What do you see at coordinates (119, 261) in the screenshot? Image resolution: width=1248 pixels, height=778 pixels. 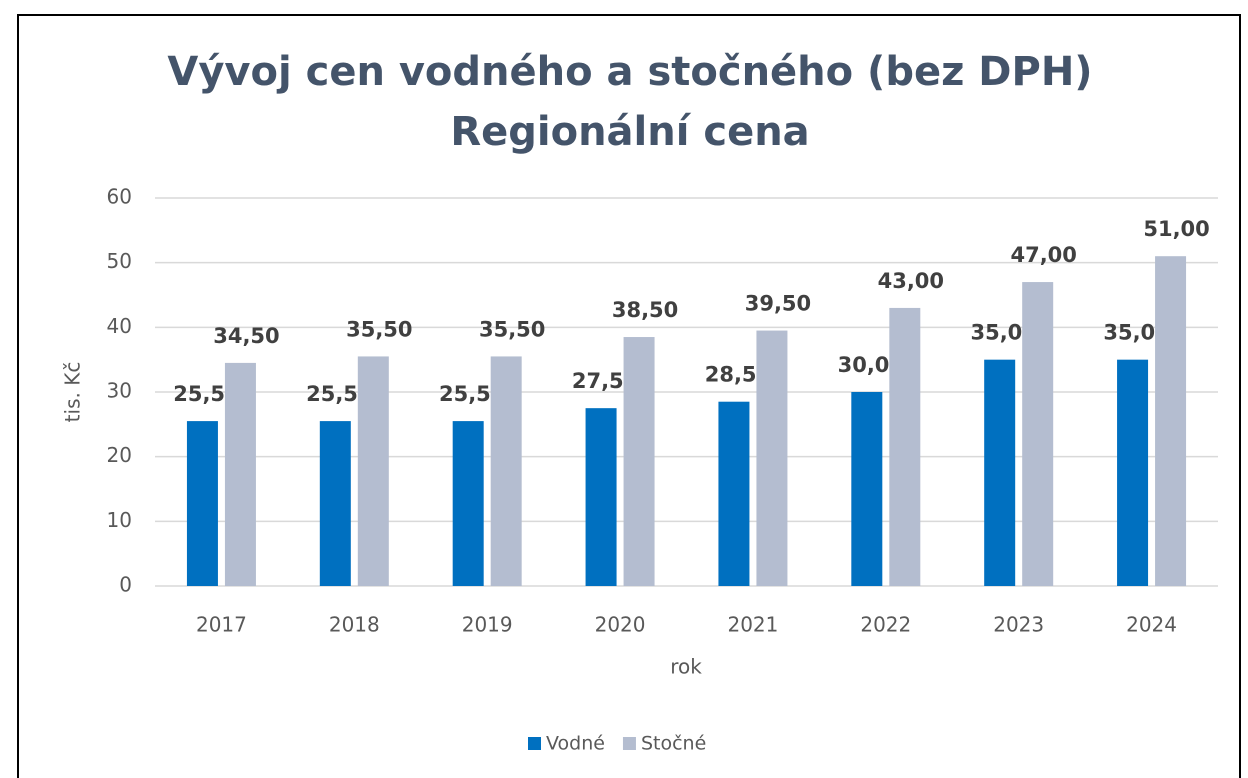 I see `y-tick-label: 50` at bounding box center [119, 261].